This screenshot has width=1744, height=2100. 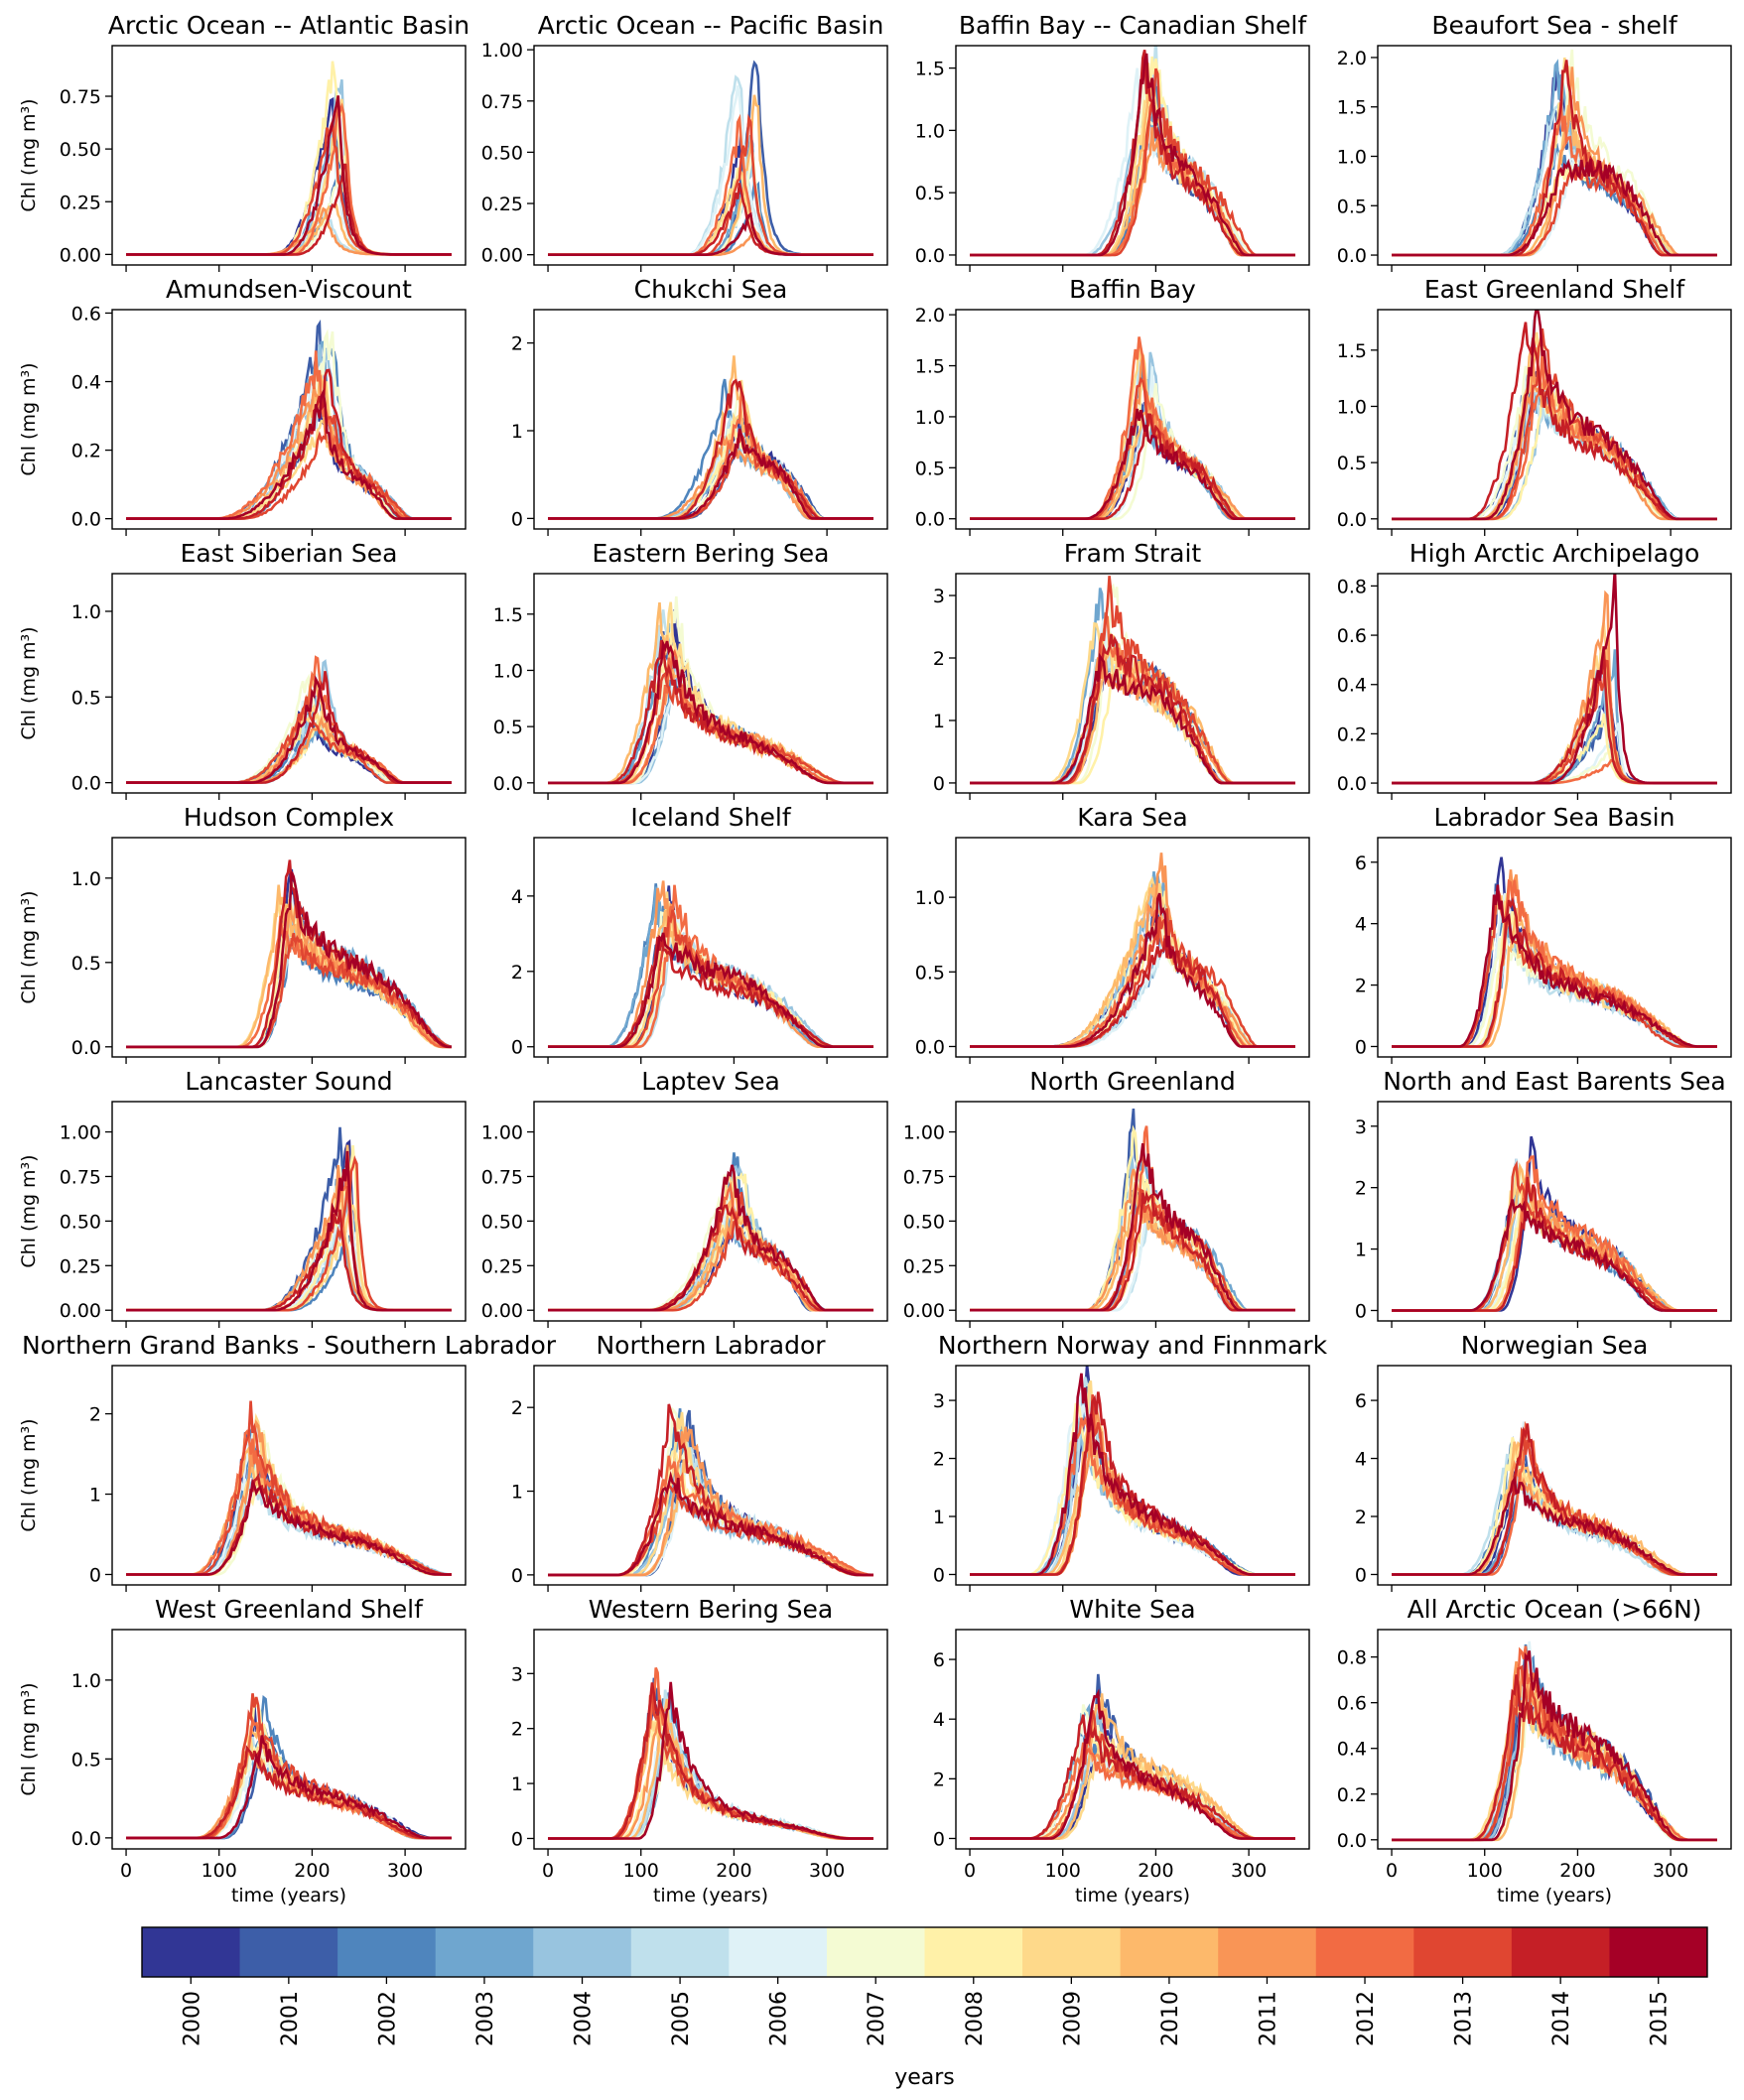 I want to click on panel-title: Labrador Sea Basin, so click(x=1555, y=817).